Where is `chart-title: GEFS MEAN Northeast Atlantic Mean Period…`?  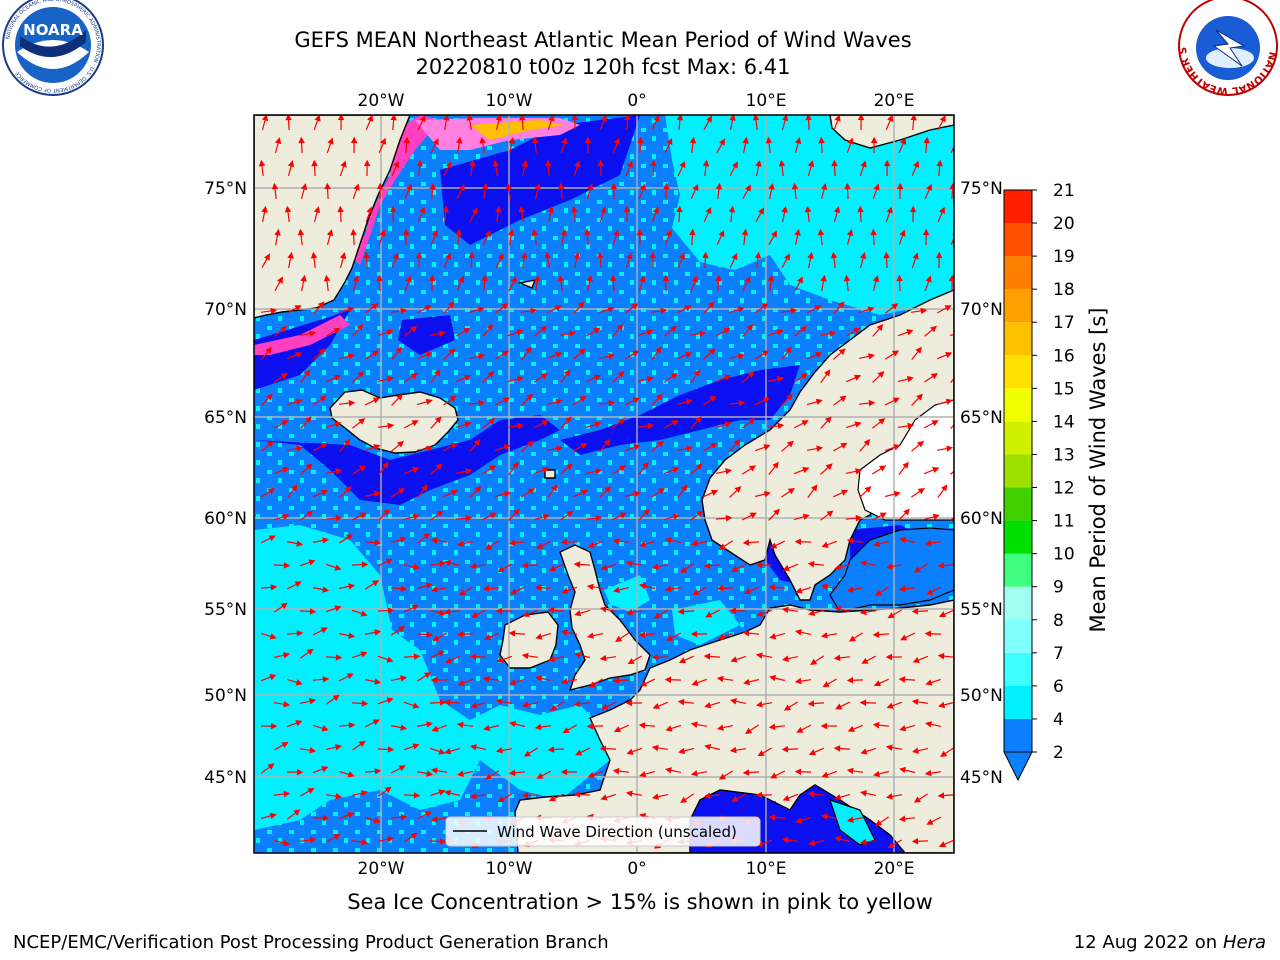 chart-title: GEFS MEAN Northeast Atlantic Mean Period… is located at coordinates (603, 40).